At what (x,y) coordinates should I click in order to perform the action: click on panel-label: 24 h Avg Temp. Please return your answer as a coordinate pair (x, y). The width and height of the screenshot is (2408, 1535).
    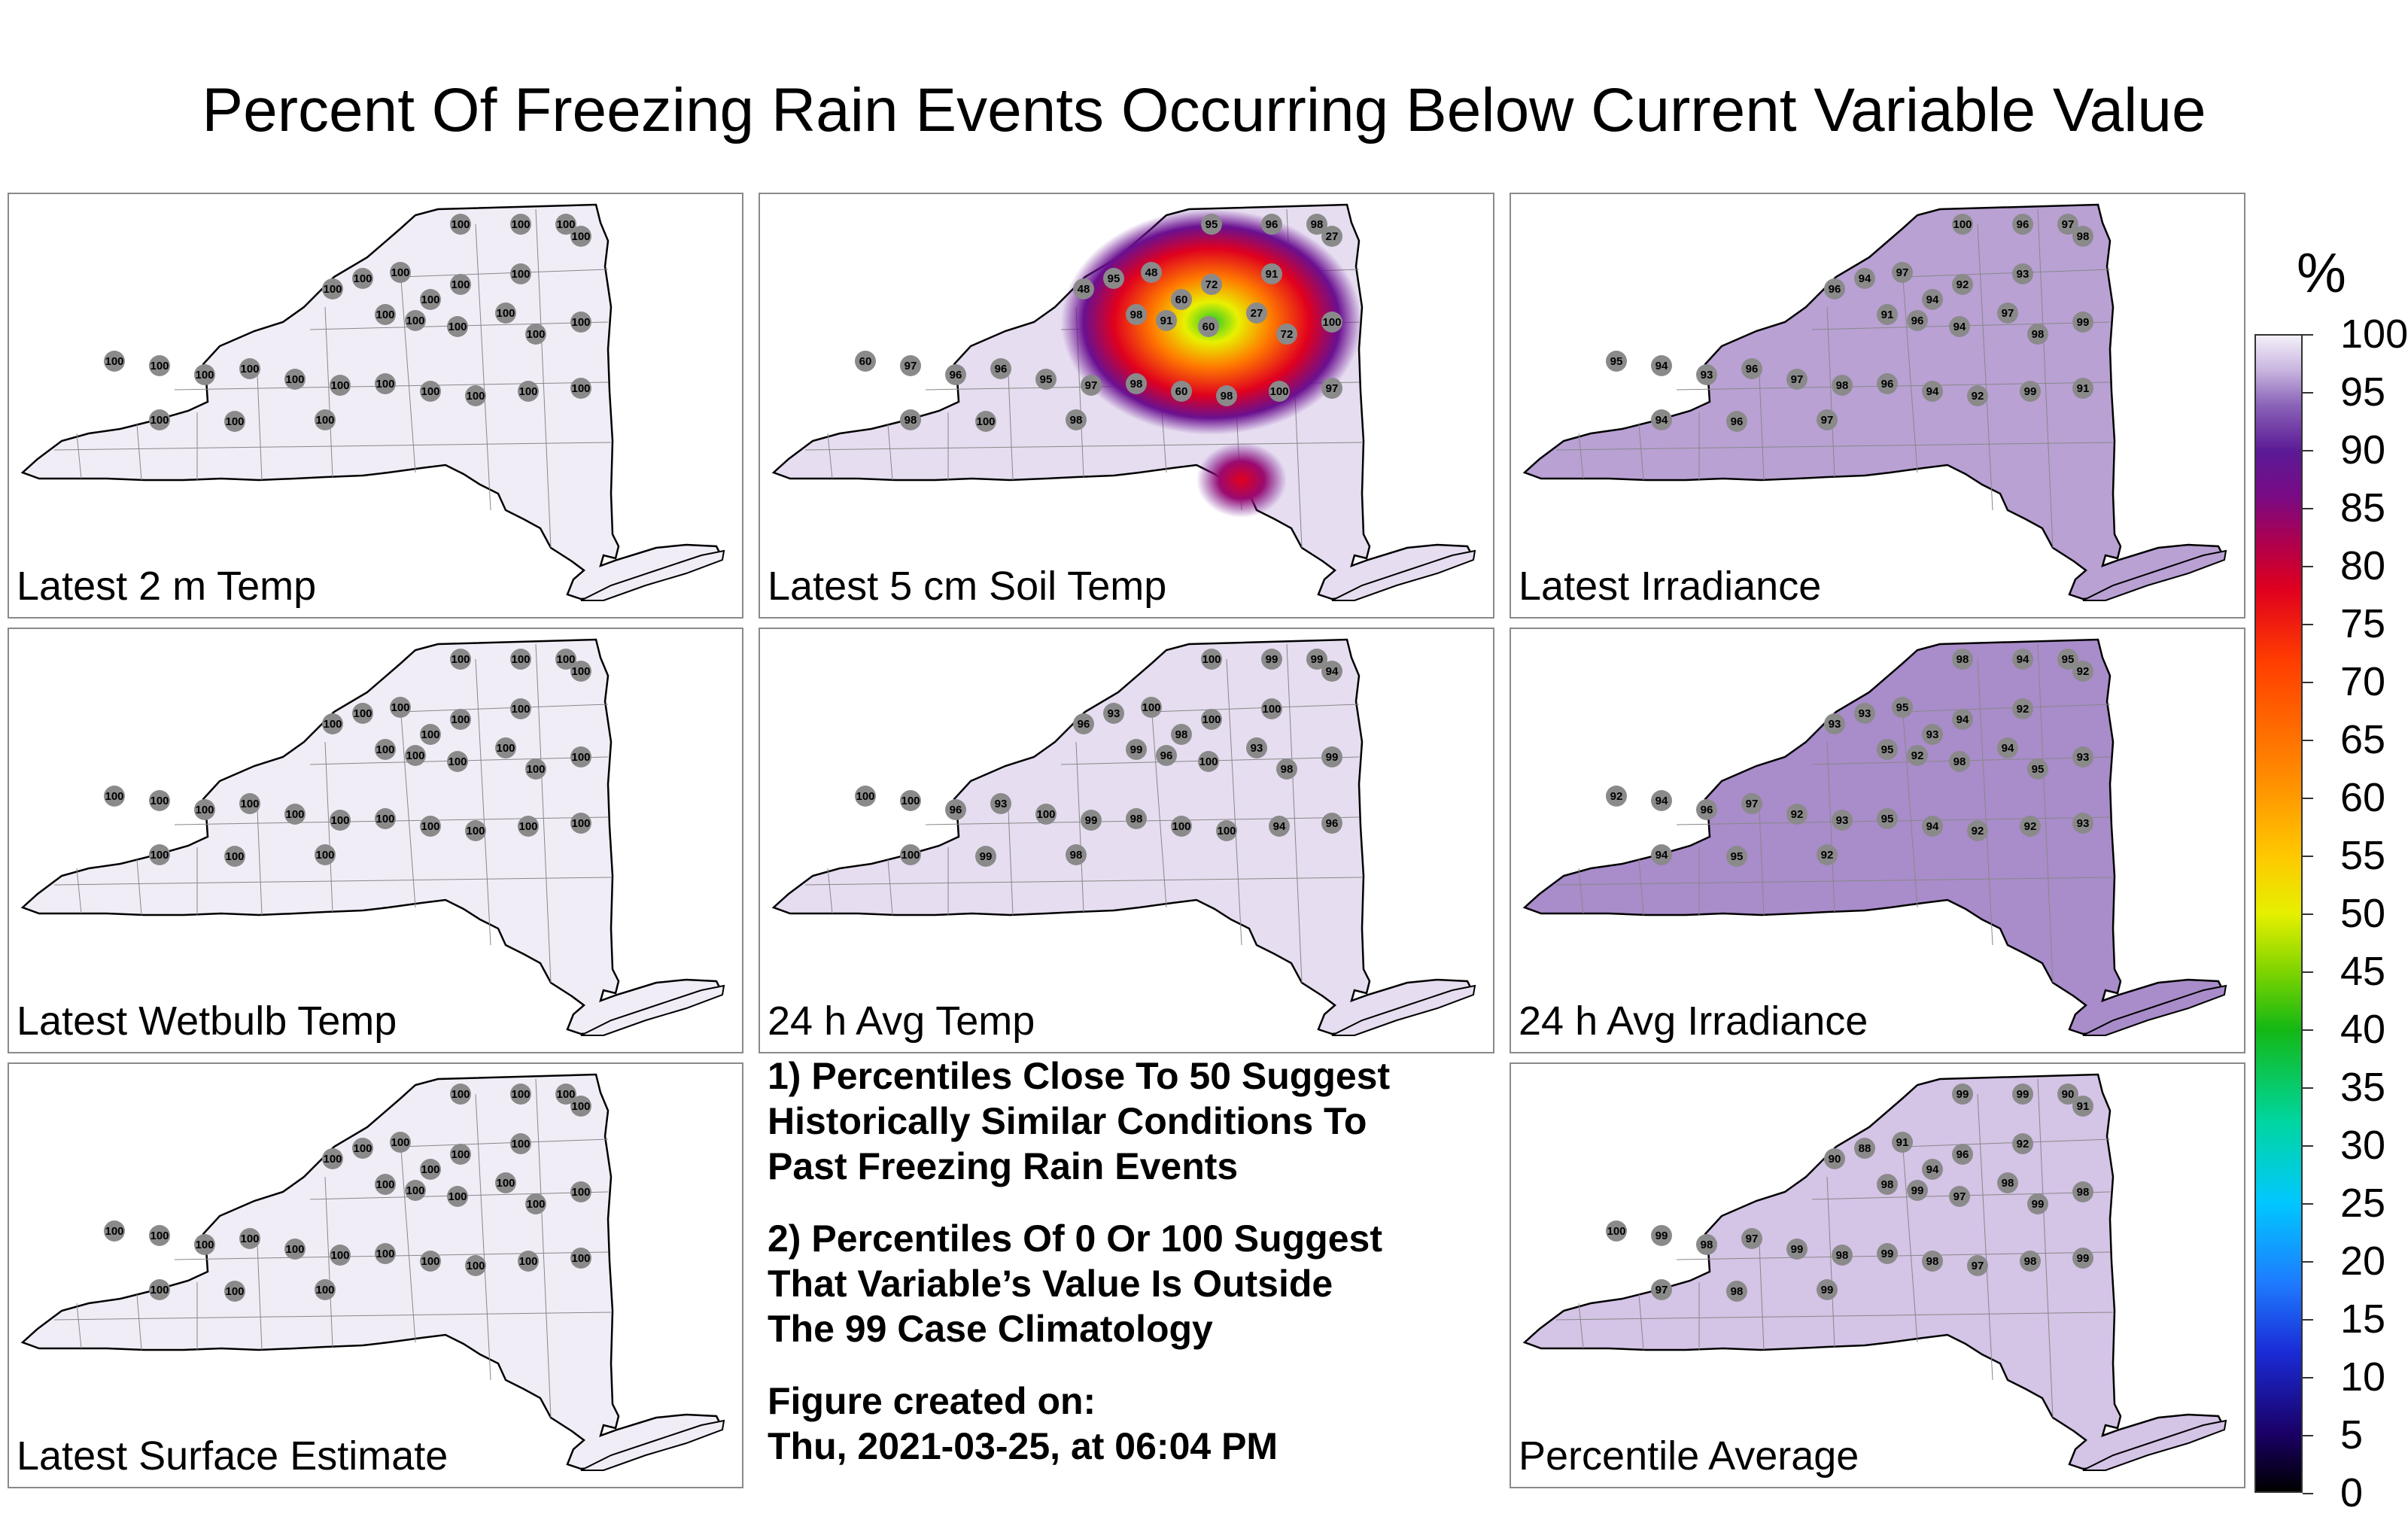
    Looking at the image, I should click on (901, 1021).